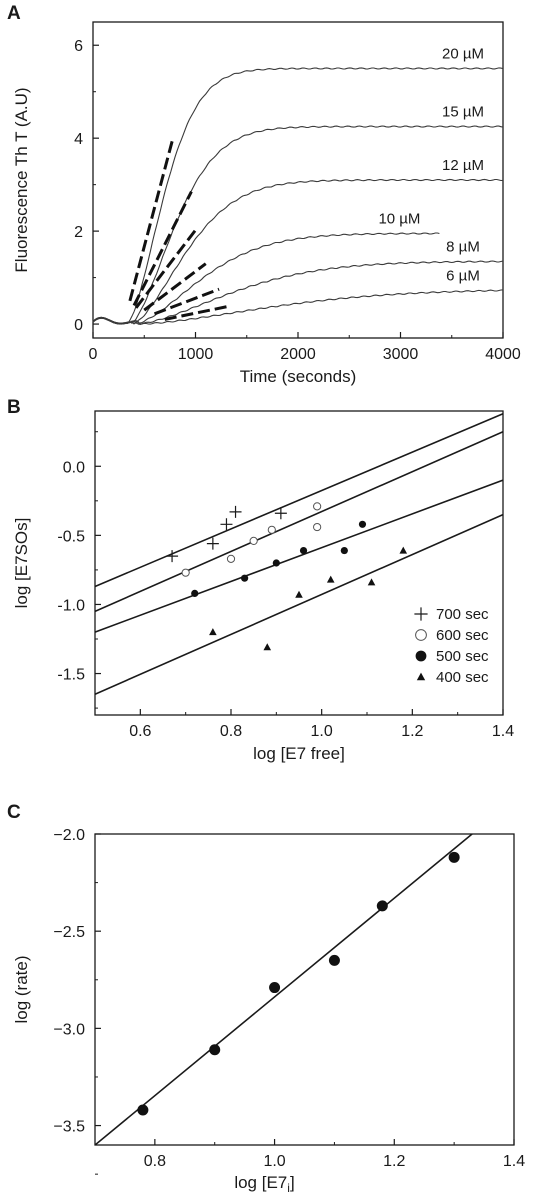  Describe the element at coordinates (274, 1161) in the screenshot. I see `panel-c-x-tick-label: 1.0` at that location.